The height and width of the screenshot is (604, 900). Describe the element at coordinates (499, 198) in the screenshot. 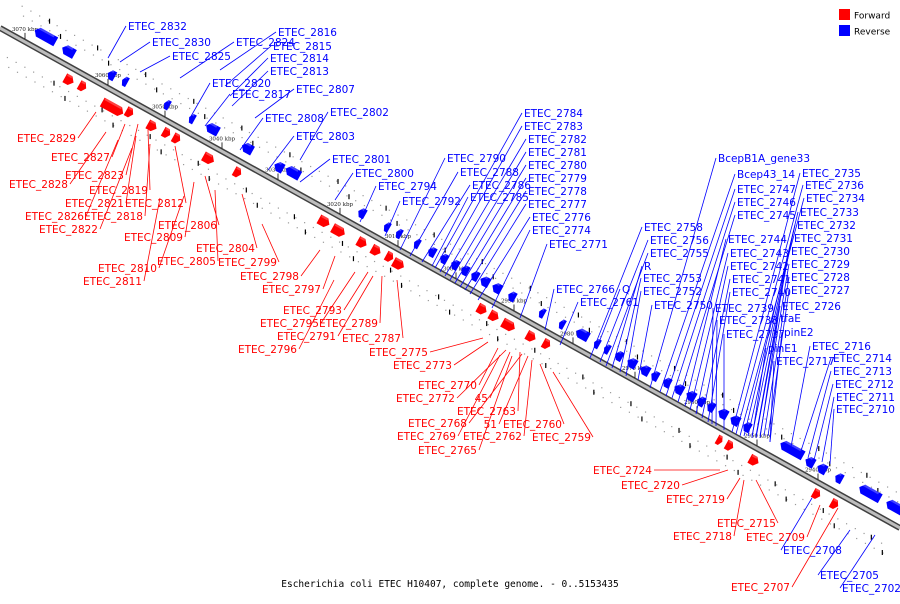

I see `gene-label: ETEC_2785` at that location.